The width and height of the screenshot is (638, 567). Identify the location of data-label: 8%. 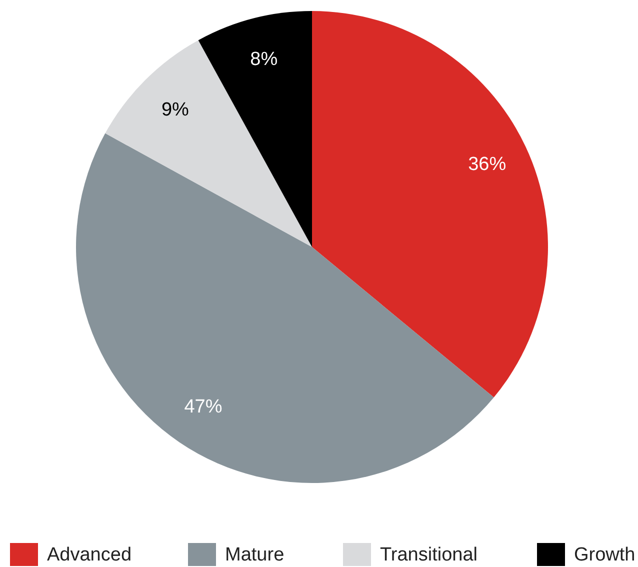
(264, 59).